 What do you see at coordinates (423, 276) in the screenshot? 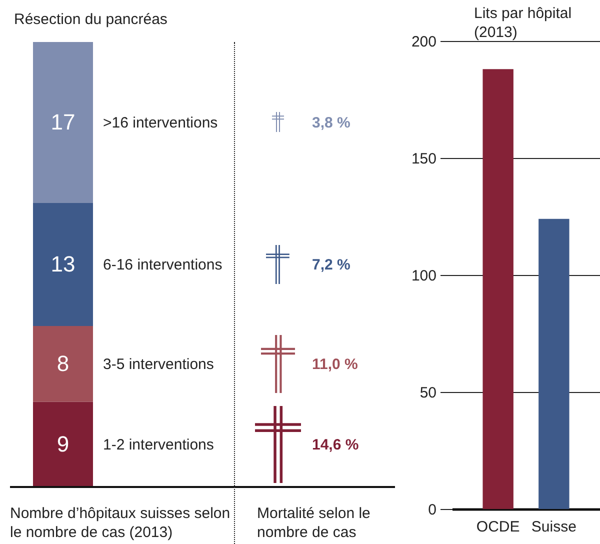
I see `y-tick-label: 100` at bounding box center [423, 276].